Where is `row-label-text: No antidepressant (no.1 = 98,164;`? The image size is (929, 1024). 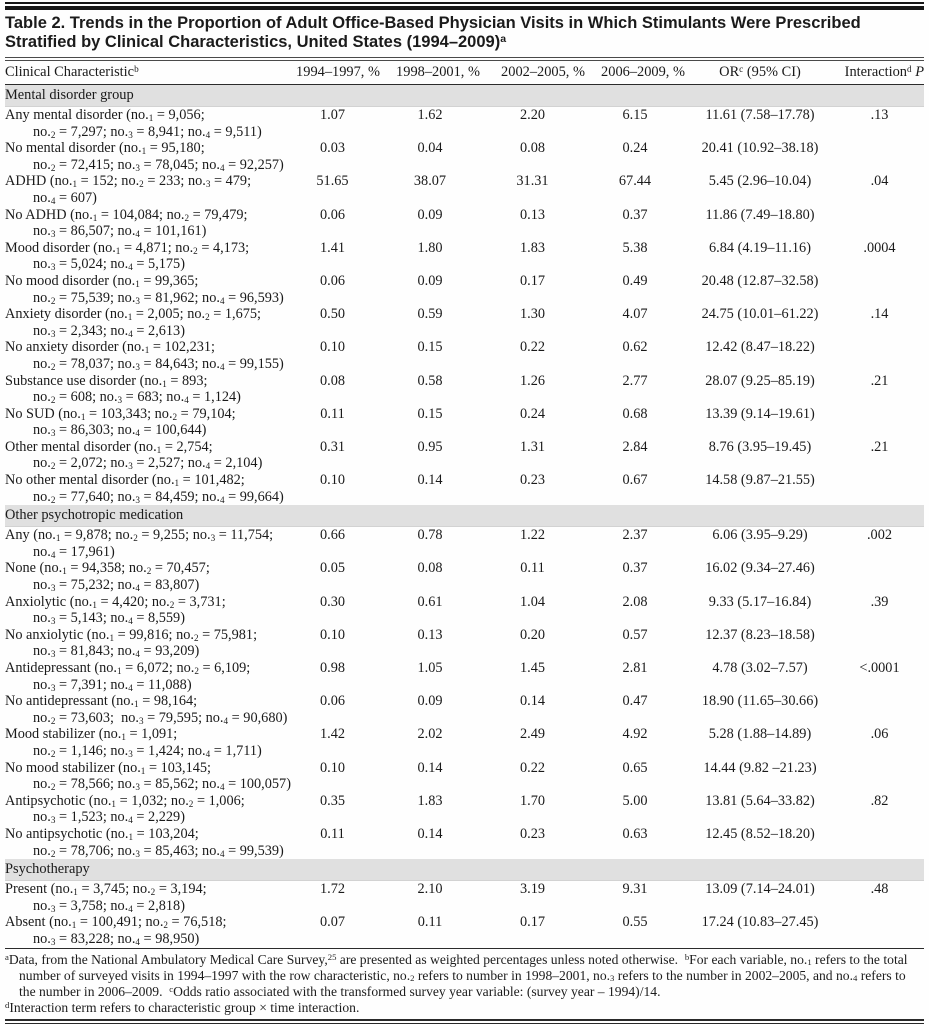
row-label-text: No antidepressant (no.1 = 98,164; is located at coordinates (101, 701).